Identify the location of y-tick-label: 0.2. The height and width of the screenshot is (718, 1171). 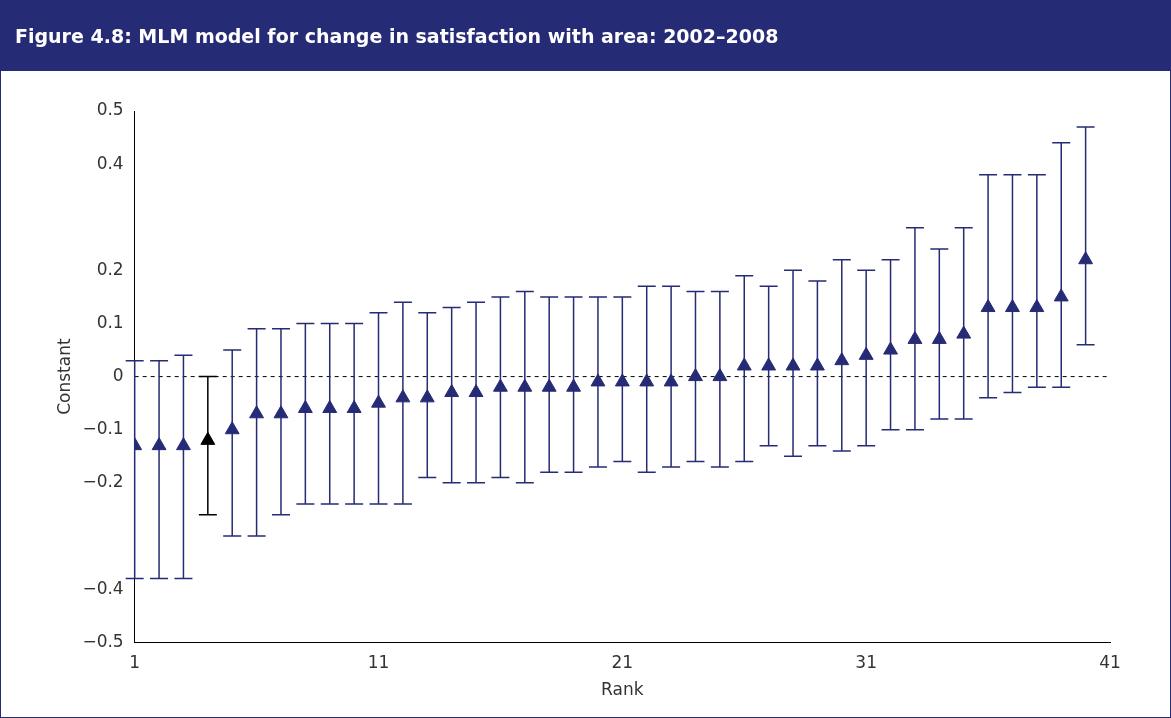
(110, 268).